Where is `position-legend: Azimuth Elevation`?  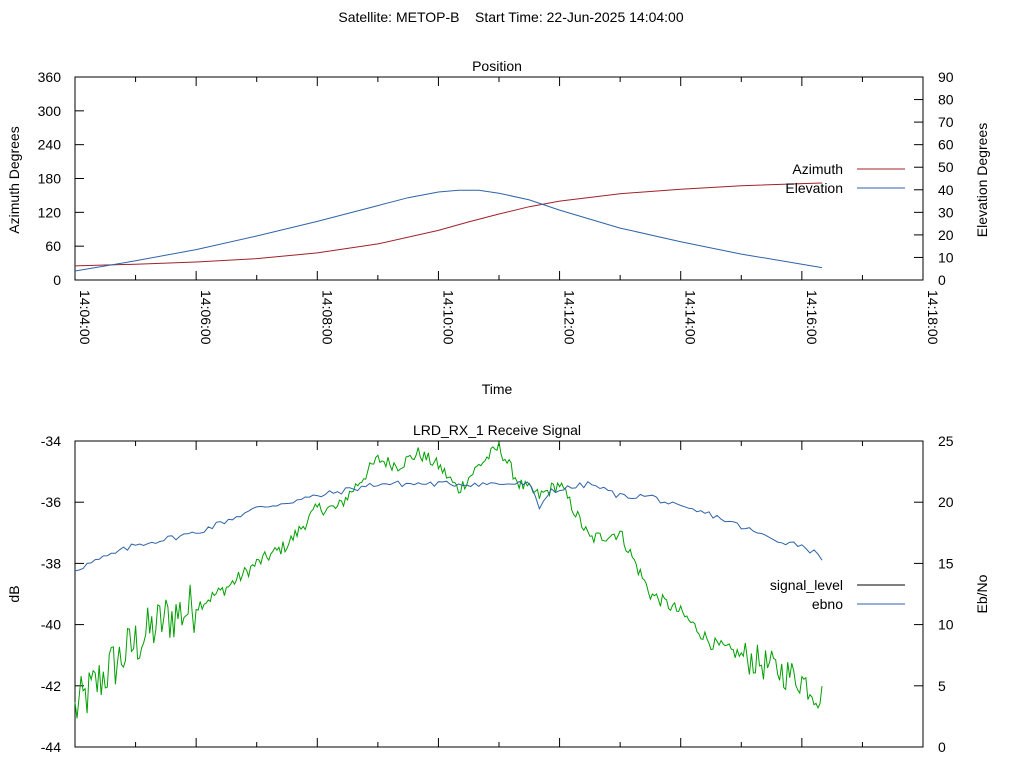 position-legend: Azimuth Elevation is located at coordinates (845, 178).